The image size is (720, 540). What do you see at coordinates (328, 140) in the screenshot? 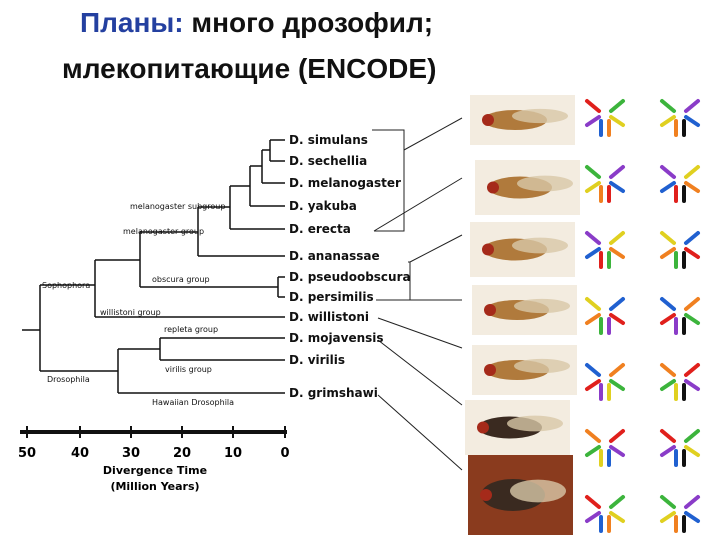
I see `species-label: D. simulans` at bounding box center [328, 140].